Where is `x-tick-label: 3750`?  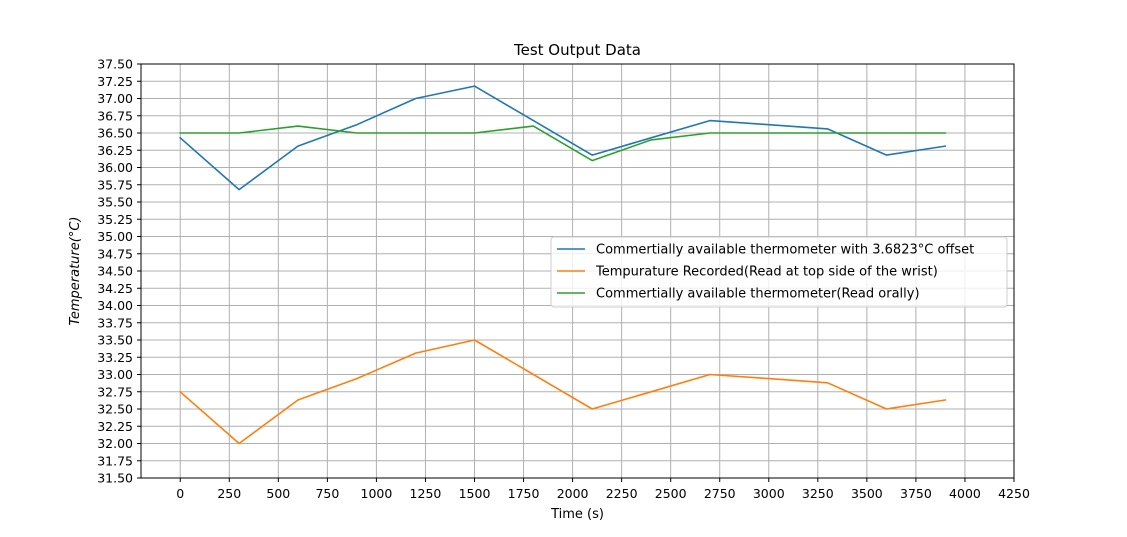 x-tick-label: 3750 is located at coordinates (916, 493).